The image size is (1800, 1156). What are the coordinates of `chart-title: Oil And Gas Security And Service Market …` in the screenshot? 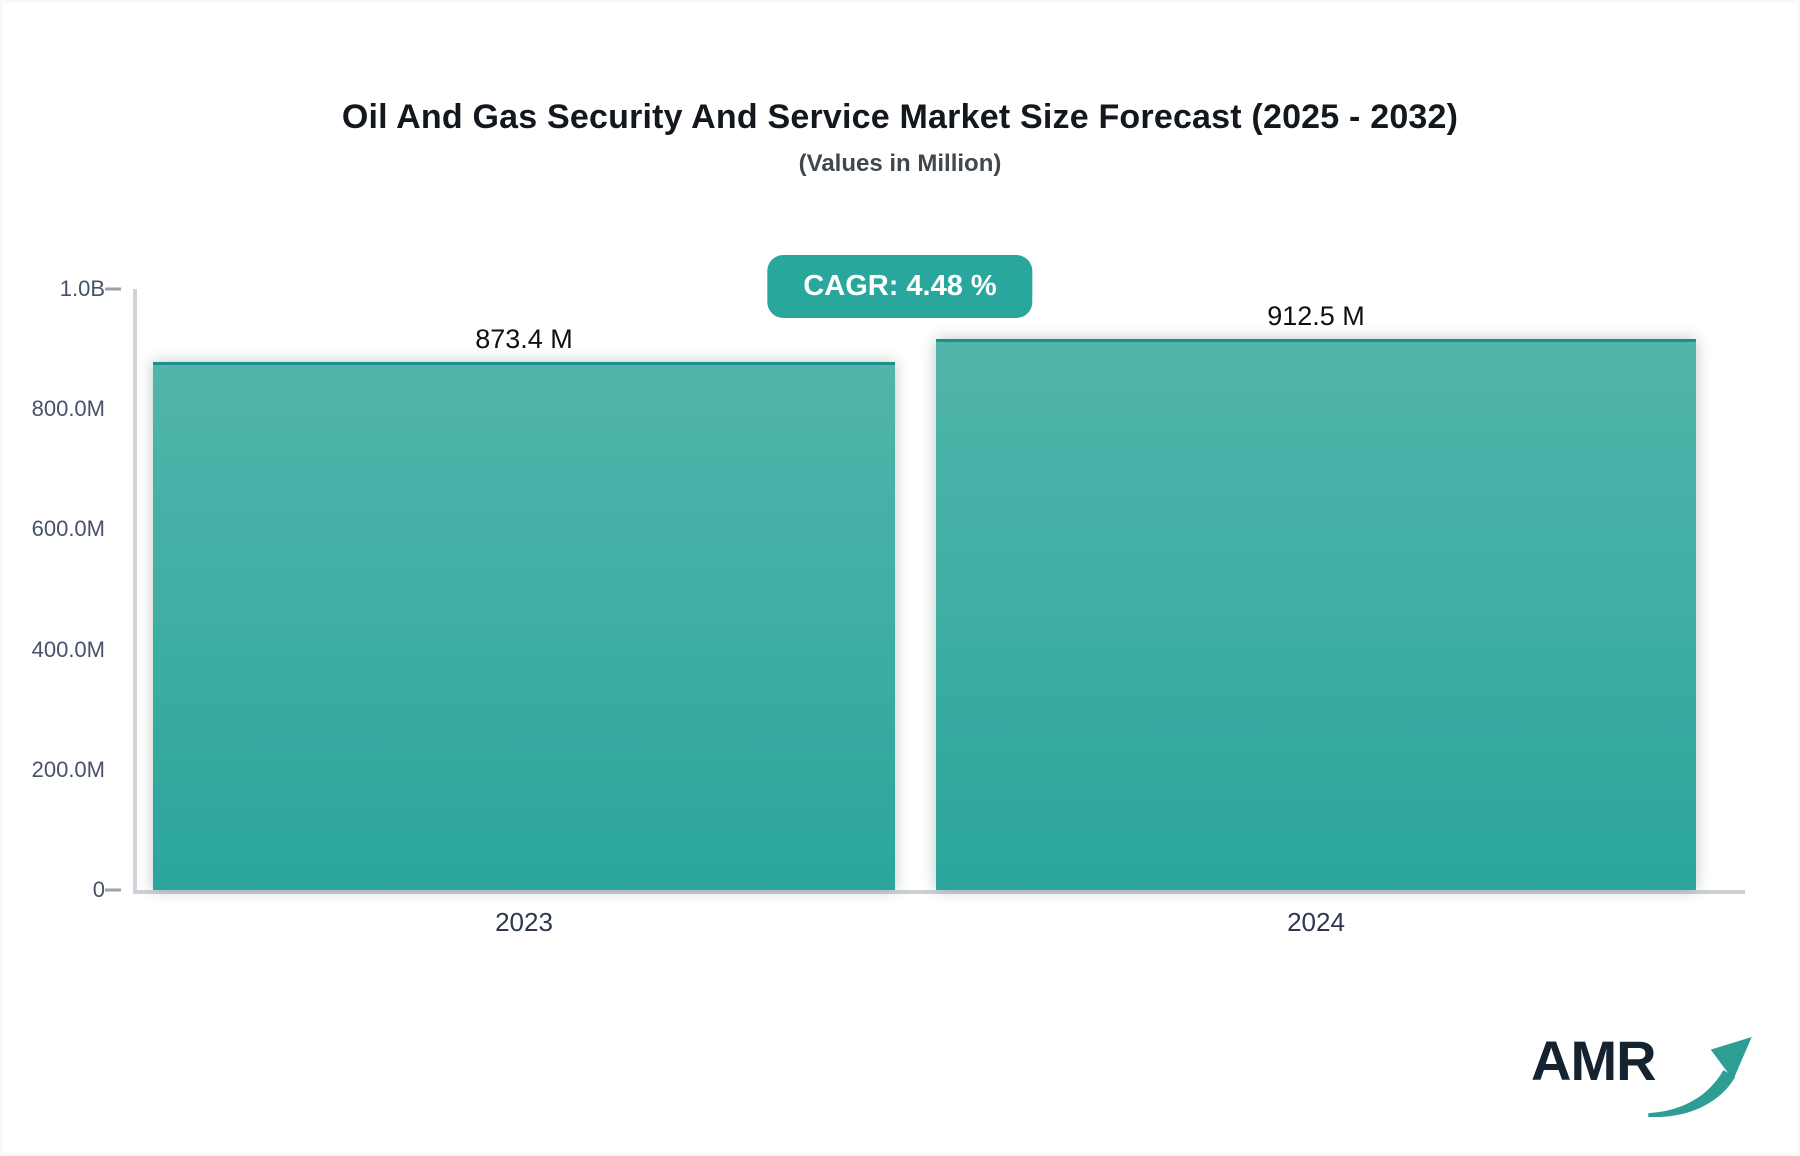 It's located at (900, 117).